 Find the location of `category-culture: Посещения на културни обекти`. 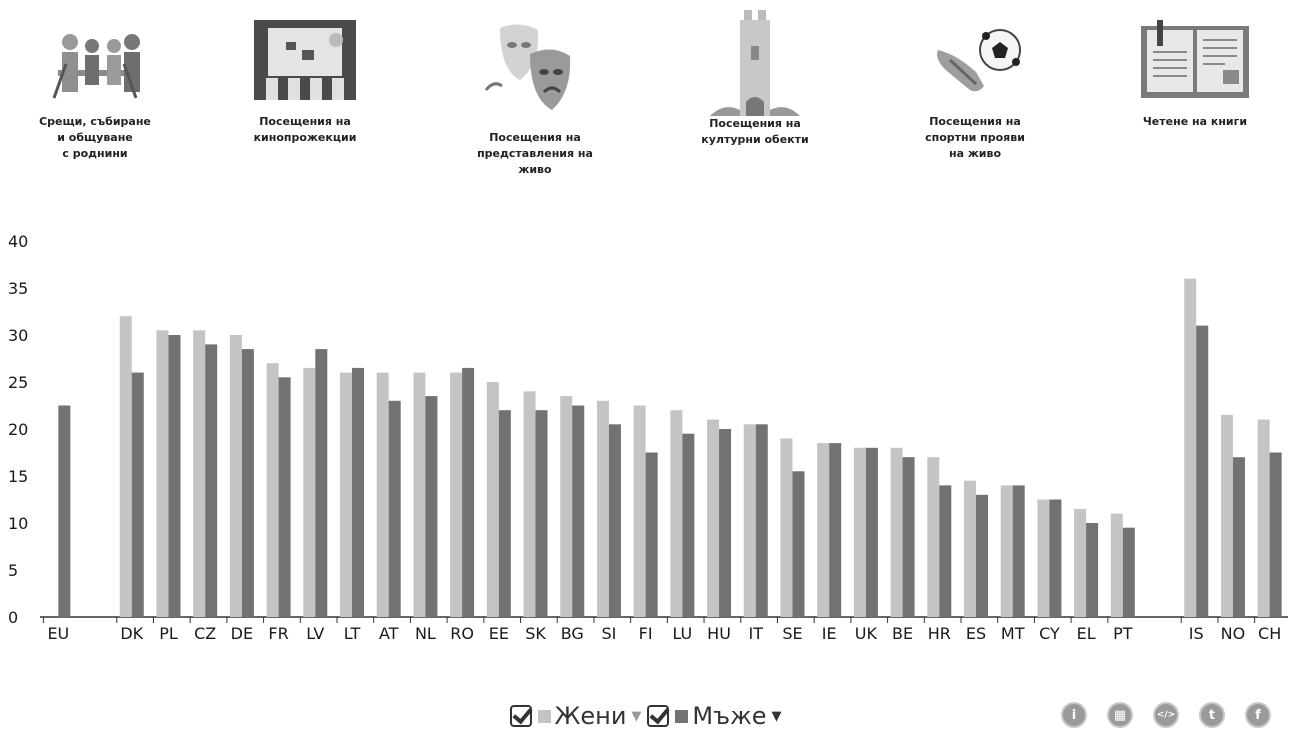

category-culture: Посещения на културни обекти is located at coordinates (755, 84).